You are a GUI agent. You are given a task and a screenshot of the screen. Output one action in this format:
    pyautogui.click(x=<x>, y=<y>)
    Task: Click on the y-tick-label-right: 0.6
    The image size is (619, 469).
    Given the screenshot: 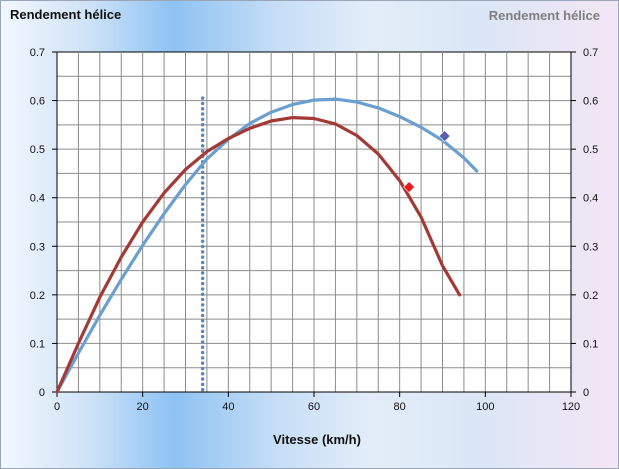 What is the action you would take?
    pyautogui.click(x=590, y=102)
    